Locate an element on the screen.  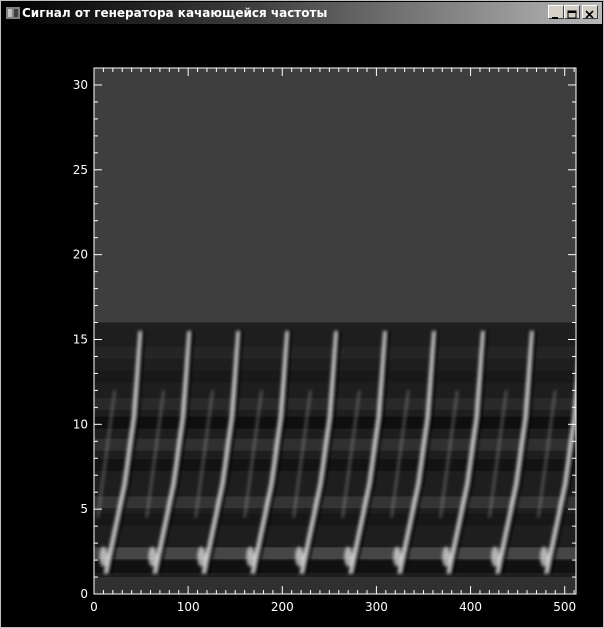
close-button is located at coordinates (590, 12).